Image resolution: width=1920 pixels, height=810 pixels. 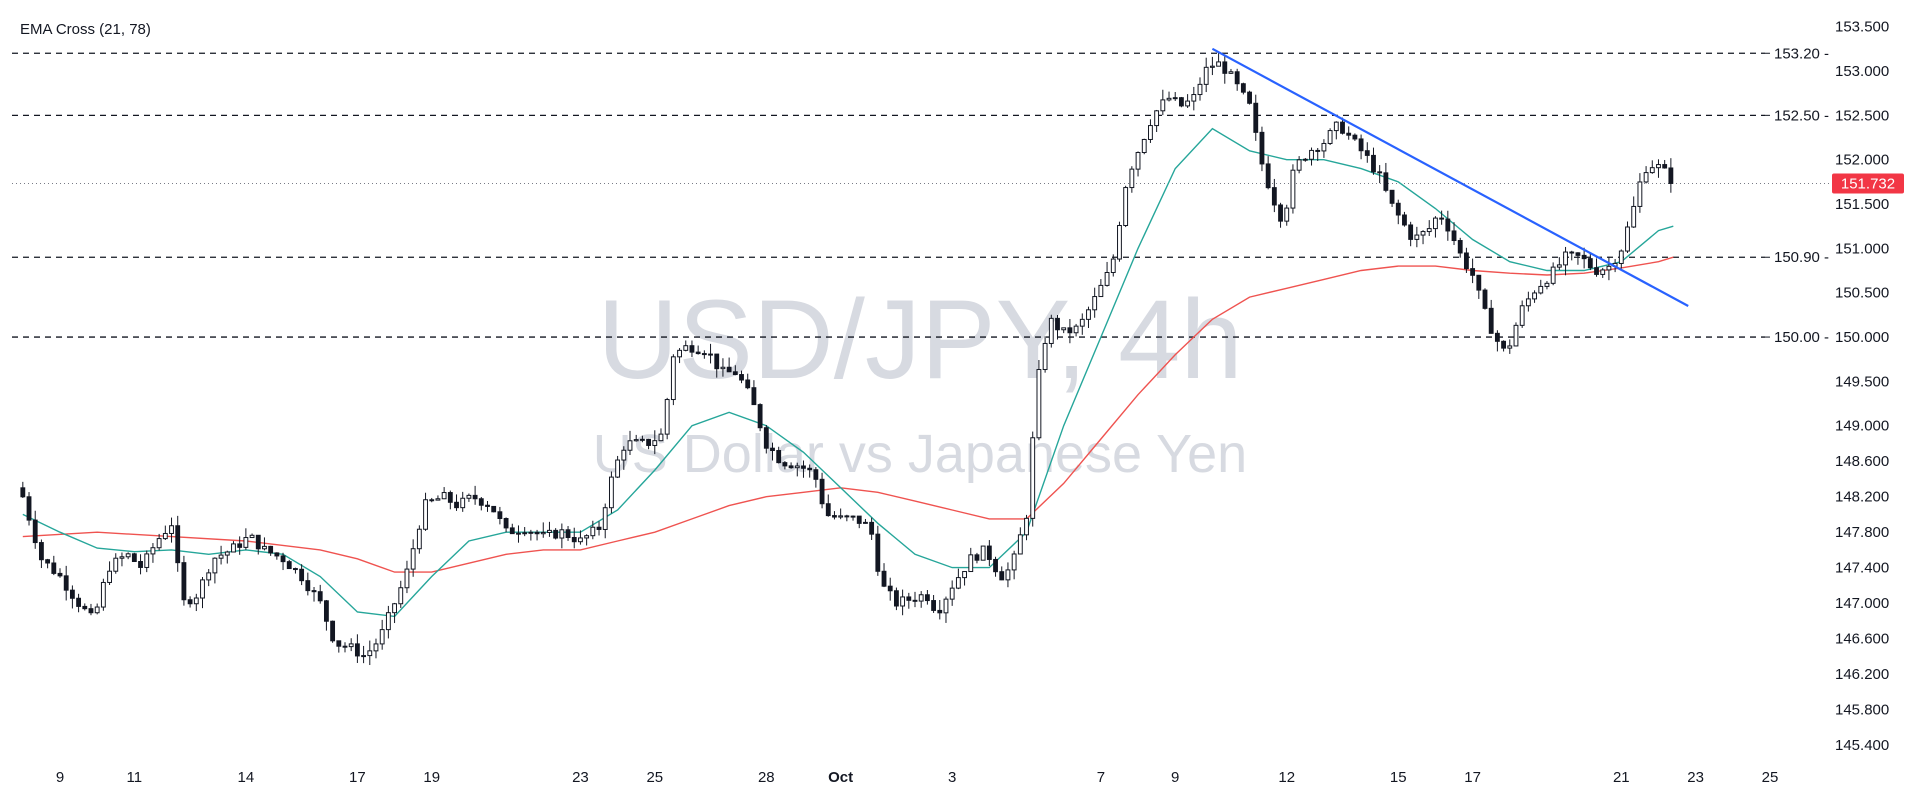 What do you see at coordinates (1862, 710) in the screenshot?
I see `y-tick-label: 145.800` at bounding box center [1862, 710].